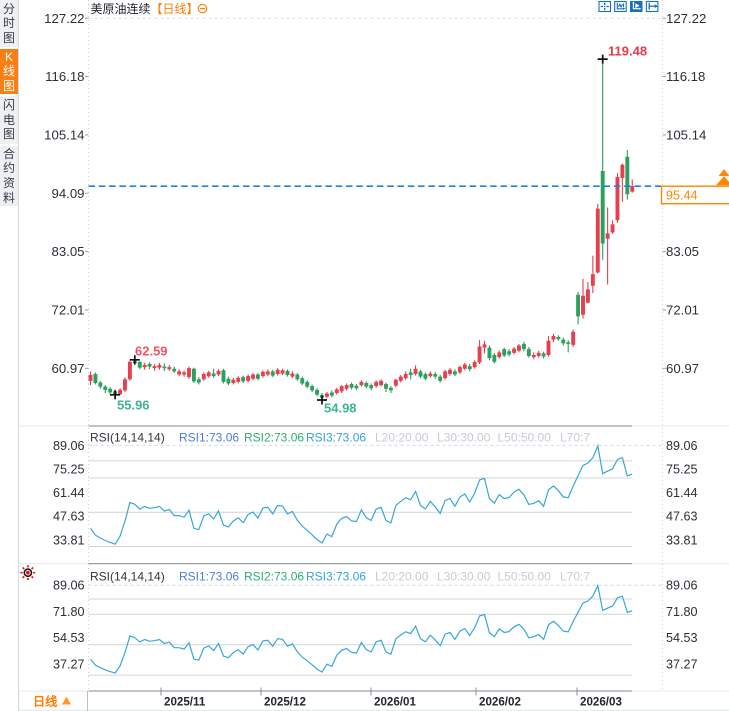  Describe the element at coordinates (285, 702) in the screenshot. I see `svg-text: 2025/12` at that location.